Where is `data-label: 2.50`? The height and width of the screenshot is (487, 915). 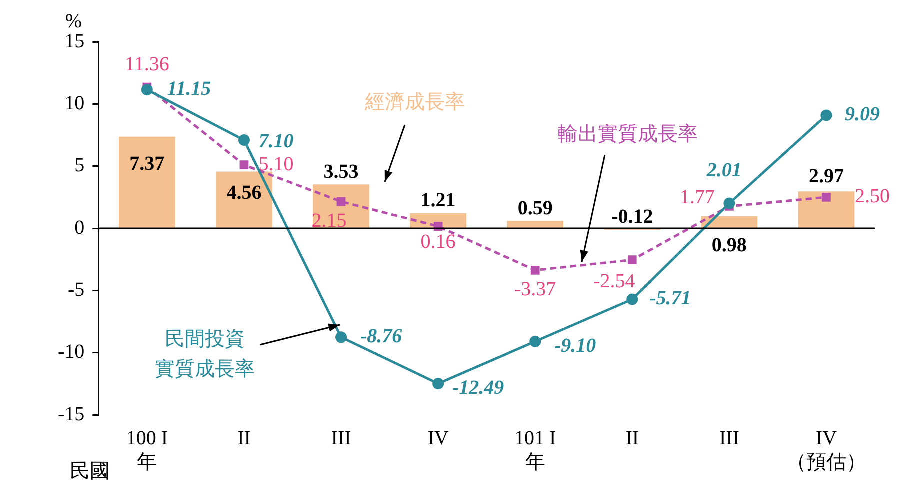 data-label: 2.50 is located at coordinates (872, 197).